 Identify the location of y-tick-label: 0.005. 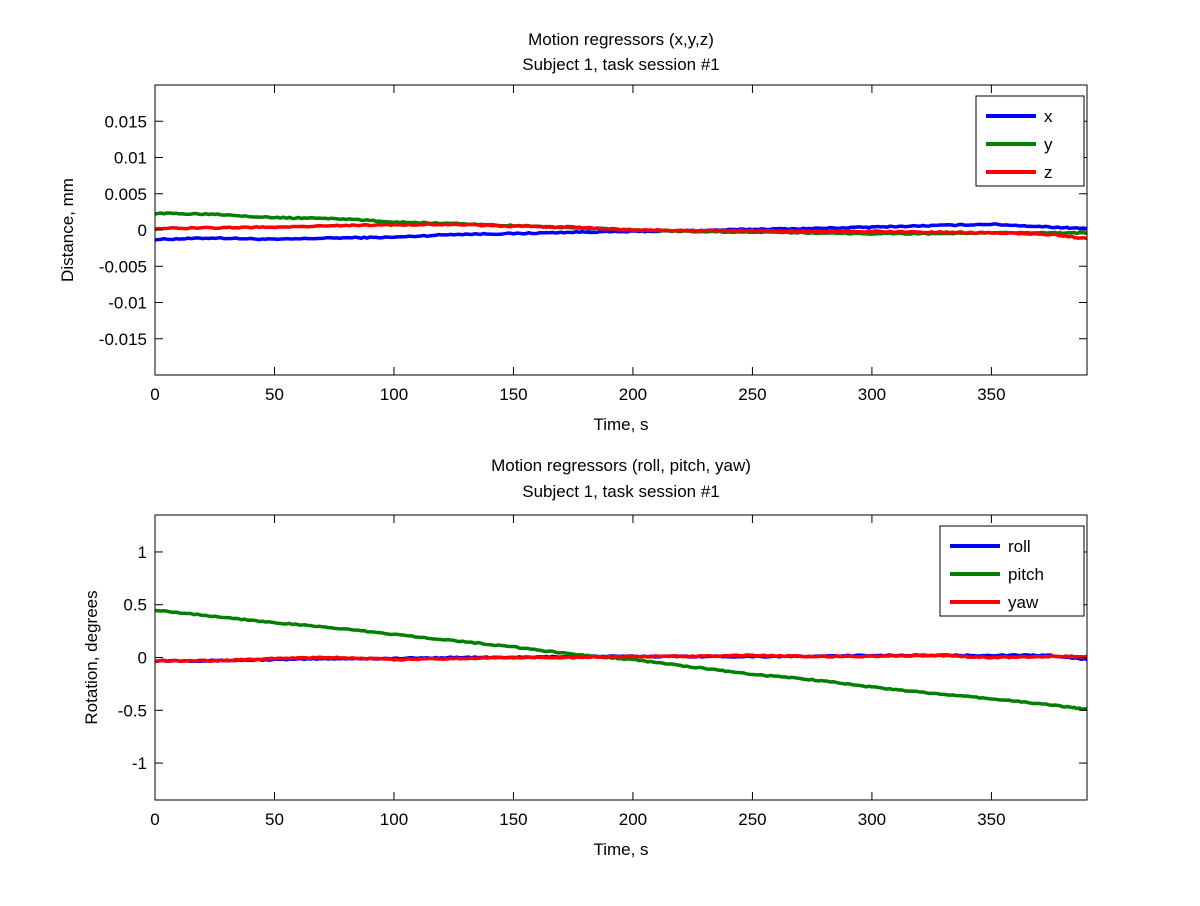
(125, 194).